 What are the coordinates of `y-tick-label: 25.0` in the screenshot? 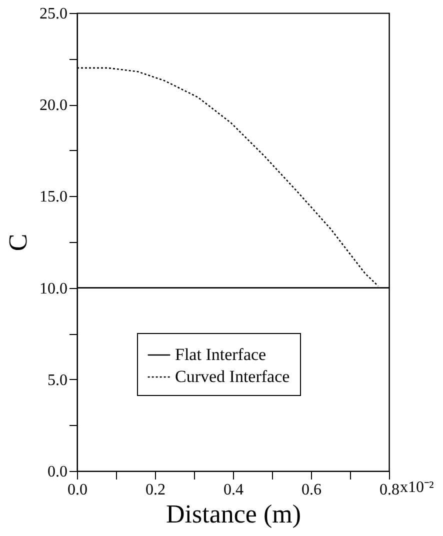 It's located at (54, 14).